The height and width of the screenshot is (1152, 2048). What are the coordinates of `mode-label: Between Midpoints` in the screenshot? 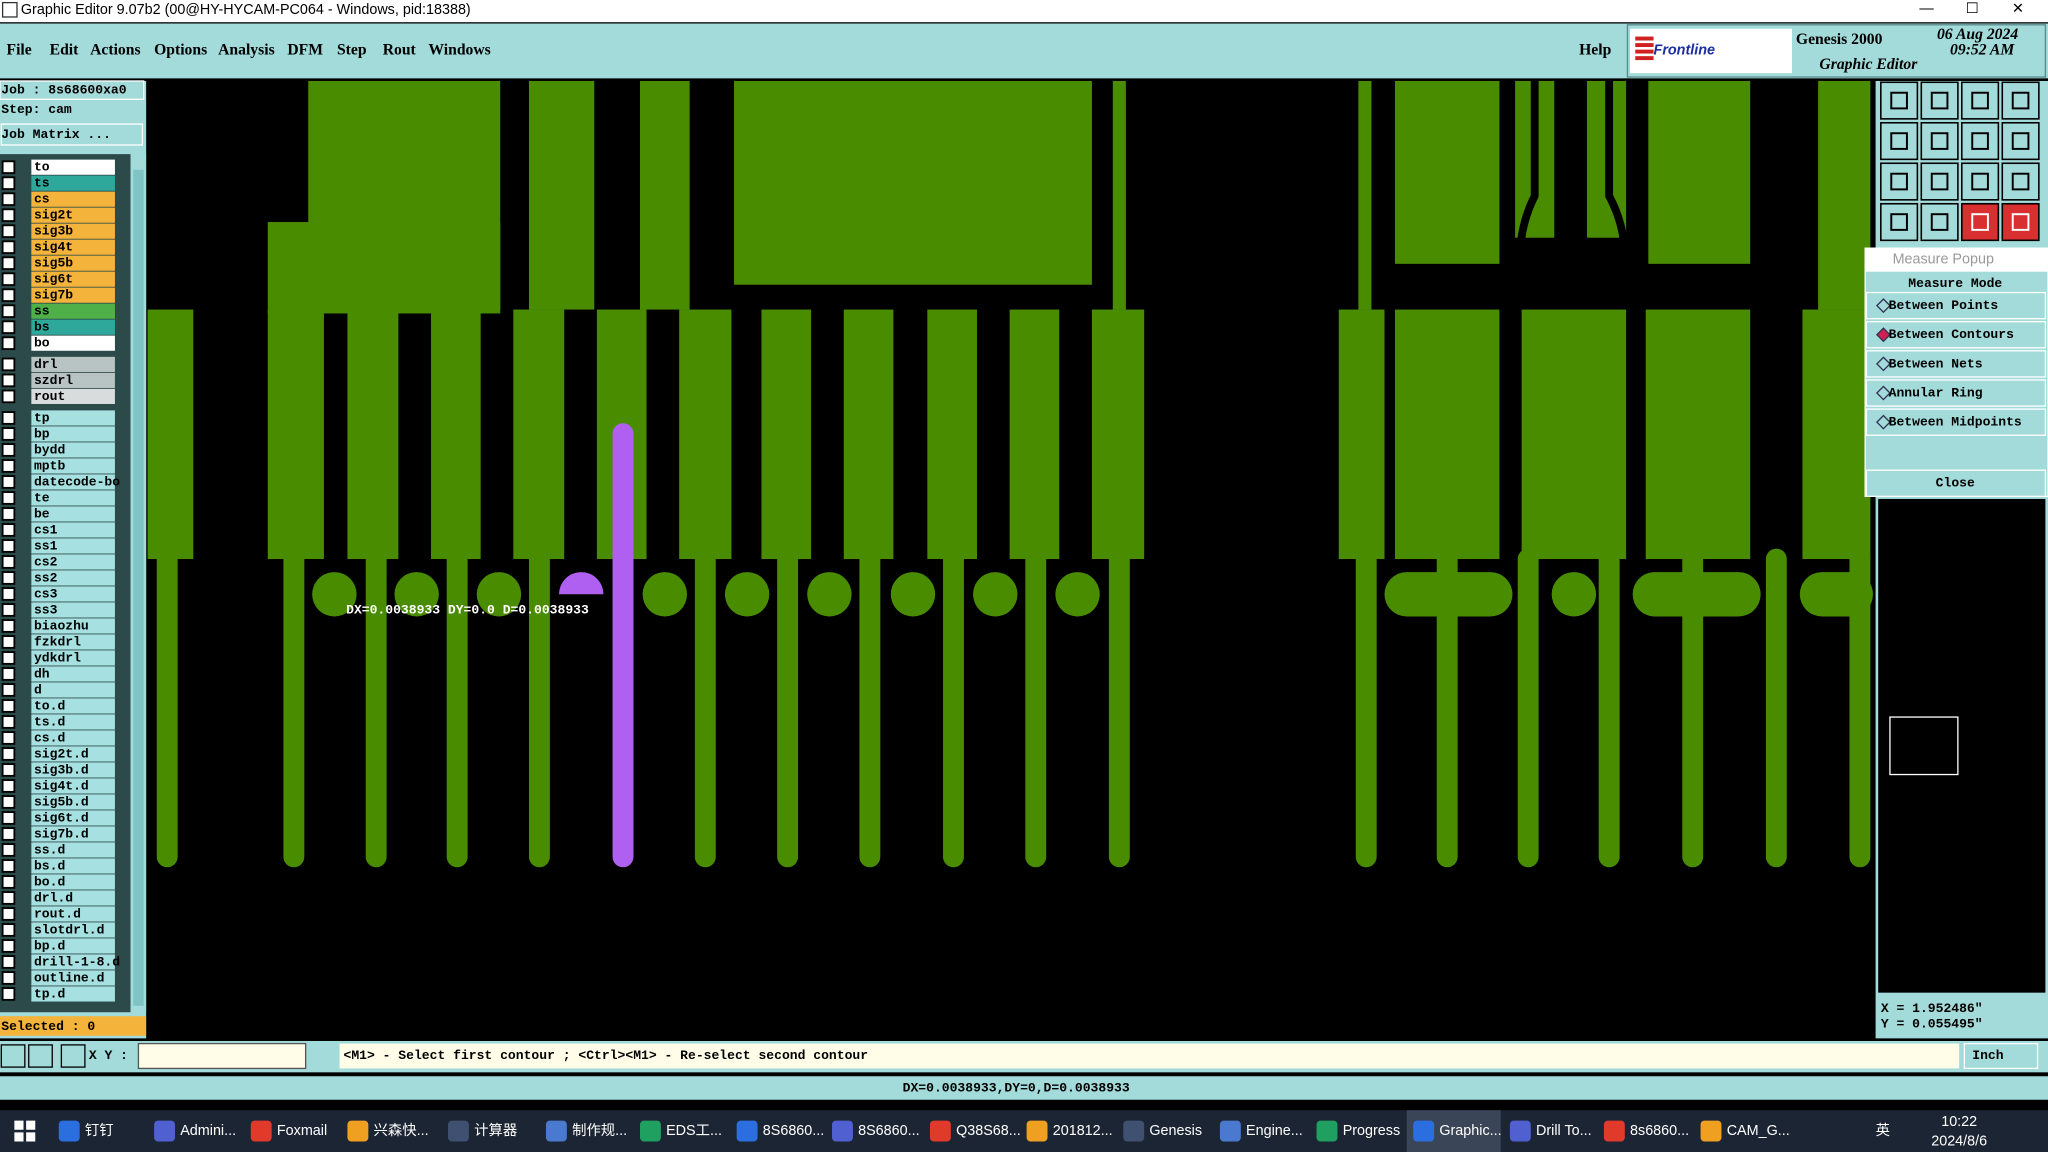 It's located at (1955, 422).